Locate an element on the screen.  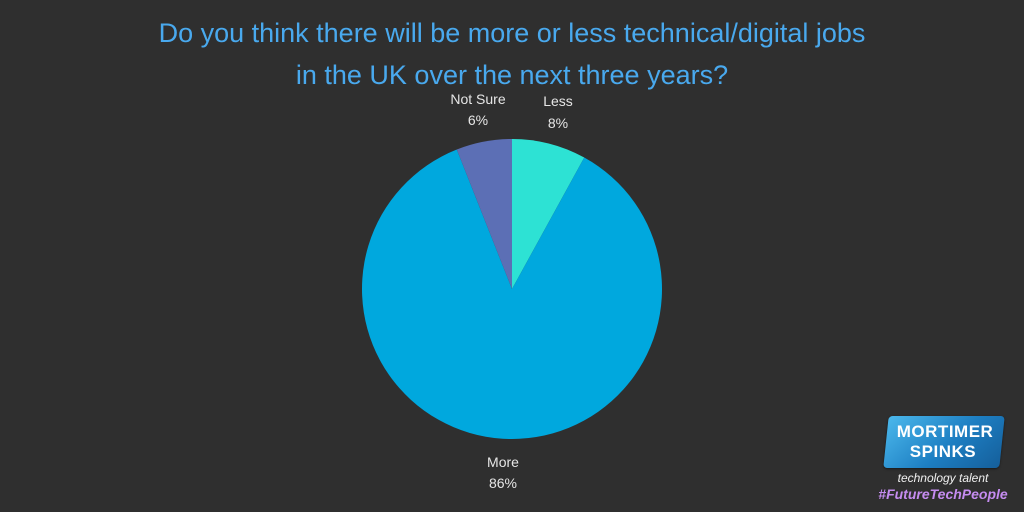
pie-slice-less is located at coordinates (548, 214).